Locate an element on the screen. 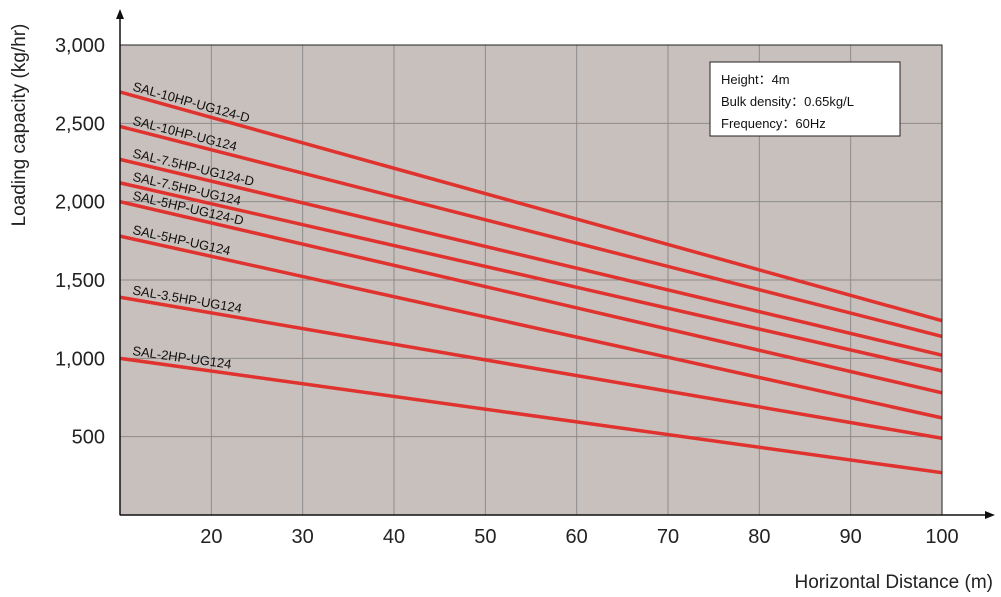  x-tick-label: 40 is located at coordinates (394, 537).